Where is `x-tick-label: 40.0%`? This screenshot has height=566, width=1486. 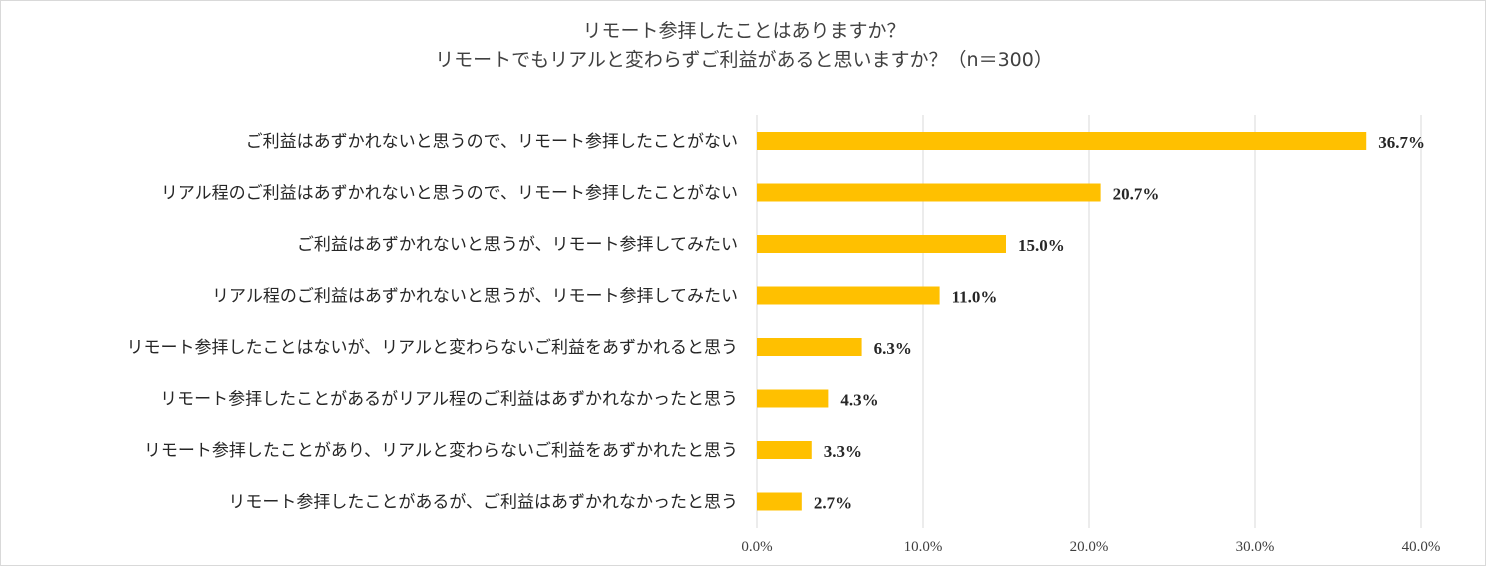 x-tick-label: 40.0% is located at coordinates (1421, 547).